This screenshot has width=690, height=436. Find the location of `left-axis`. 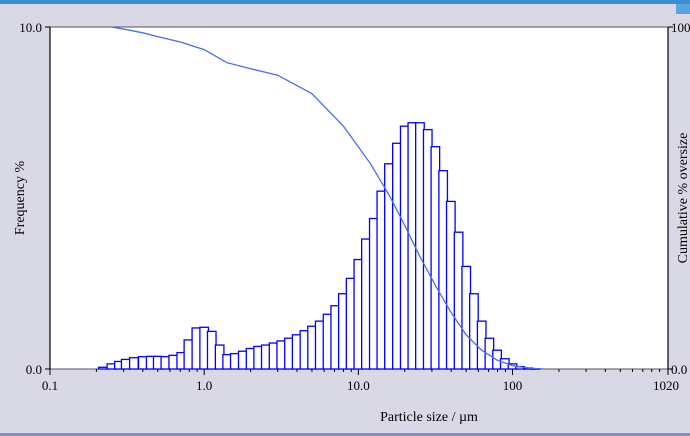

left-axis is located at coordinates (48, 198).